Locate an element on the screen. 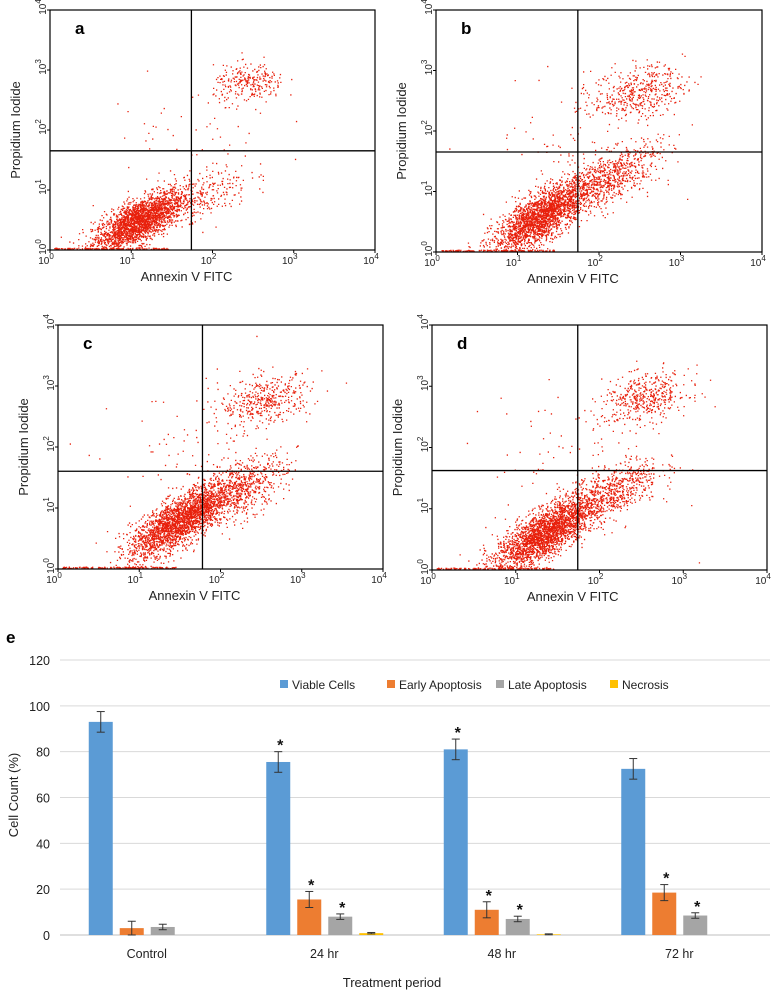 Image resolution: width=776 pixels, height=992 pixels. bar-late-apoptosis-72-hr is located at coordinates (695, 925).